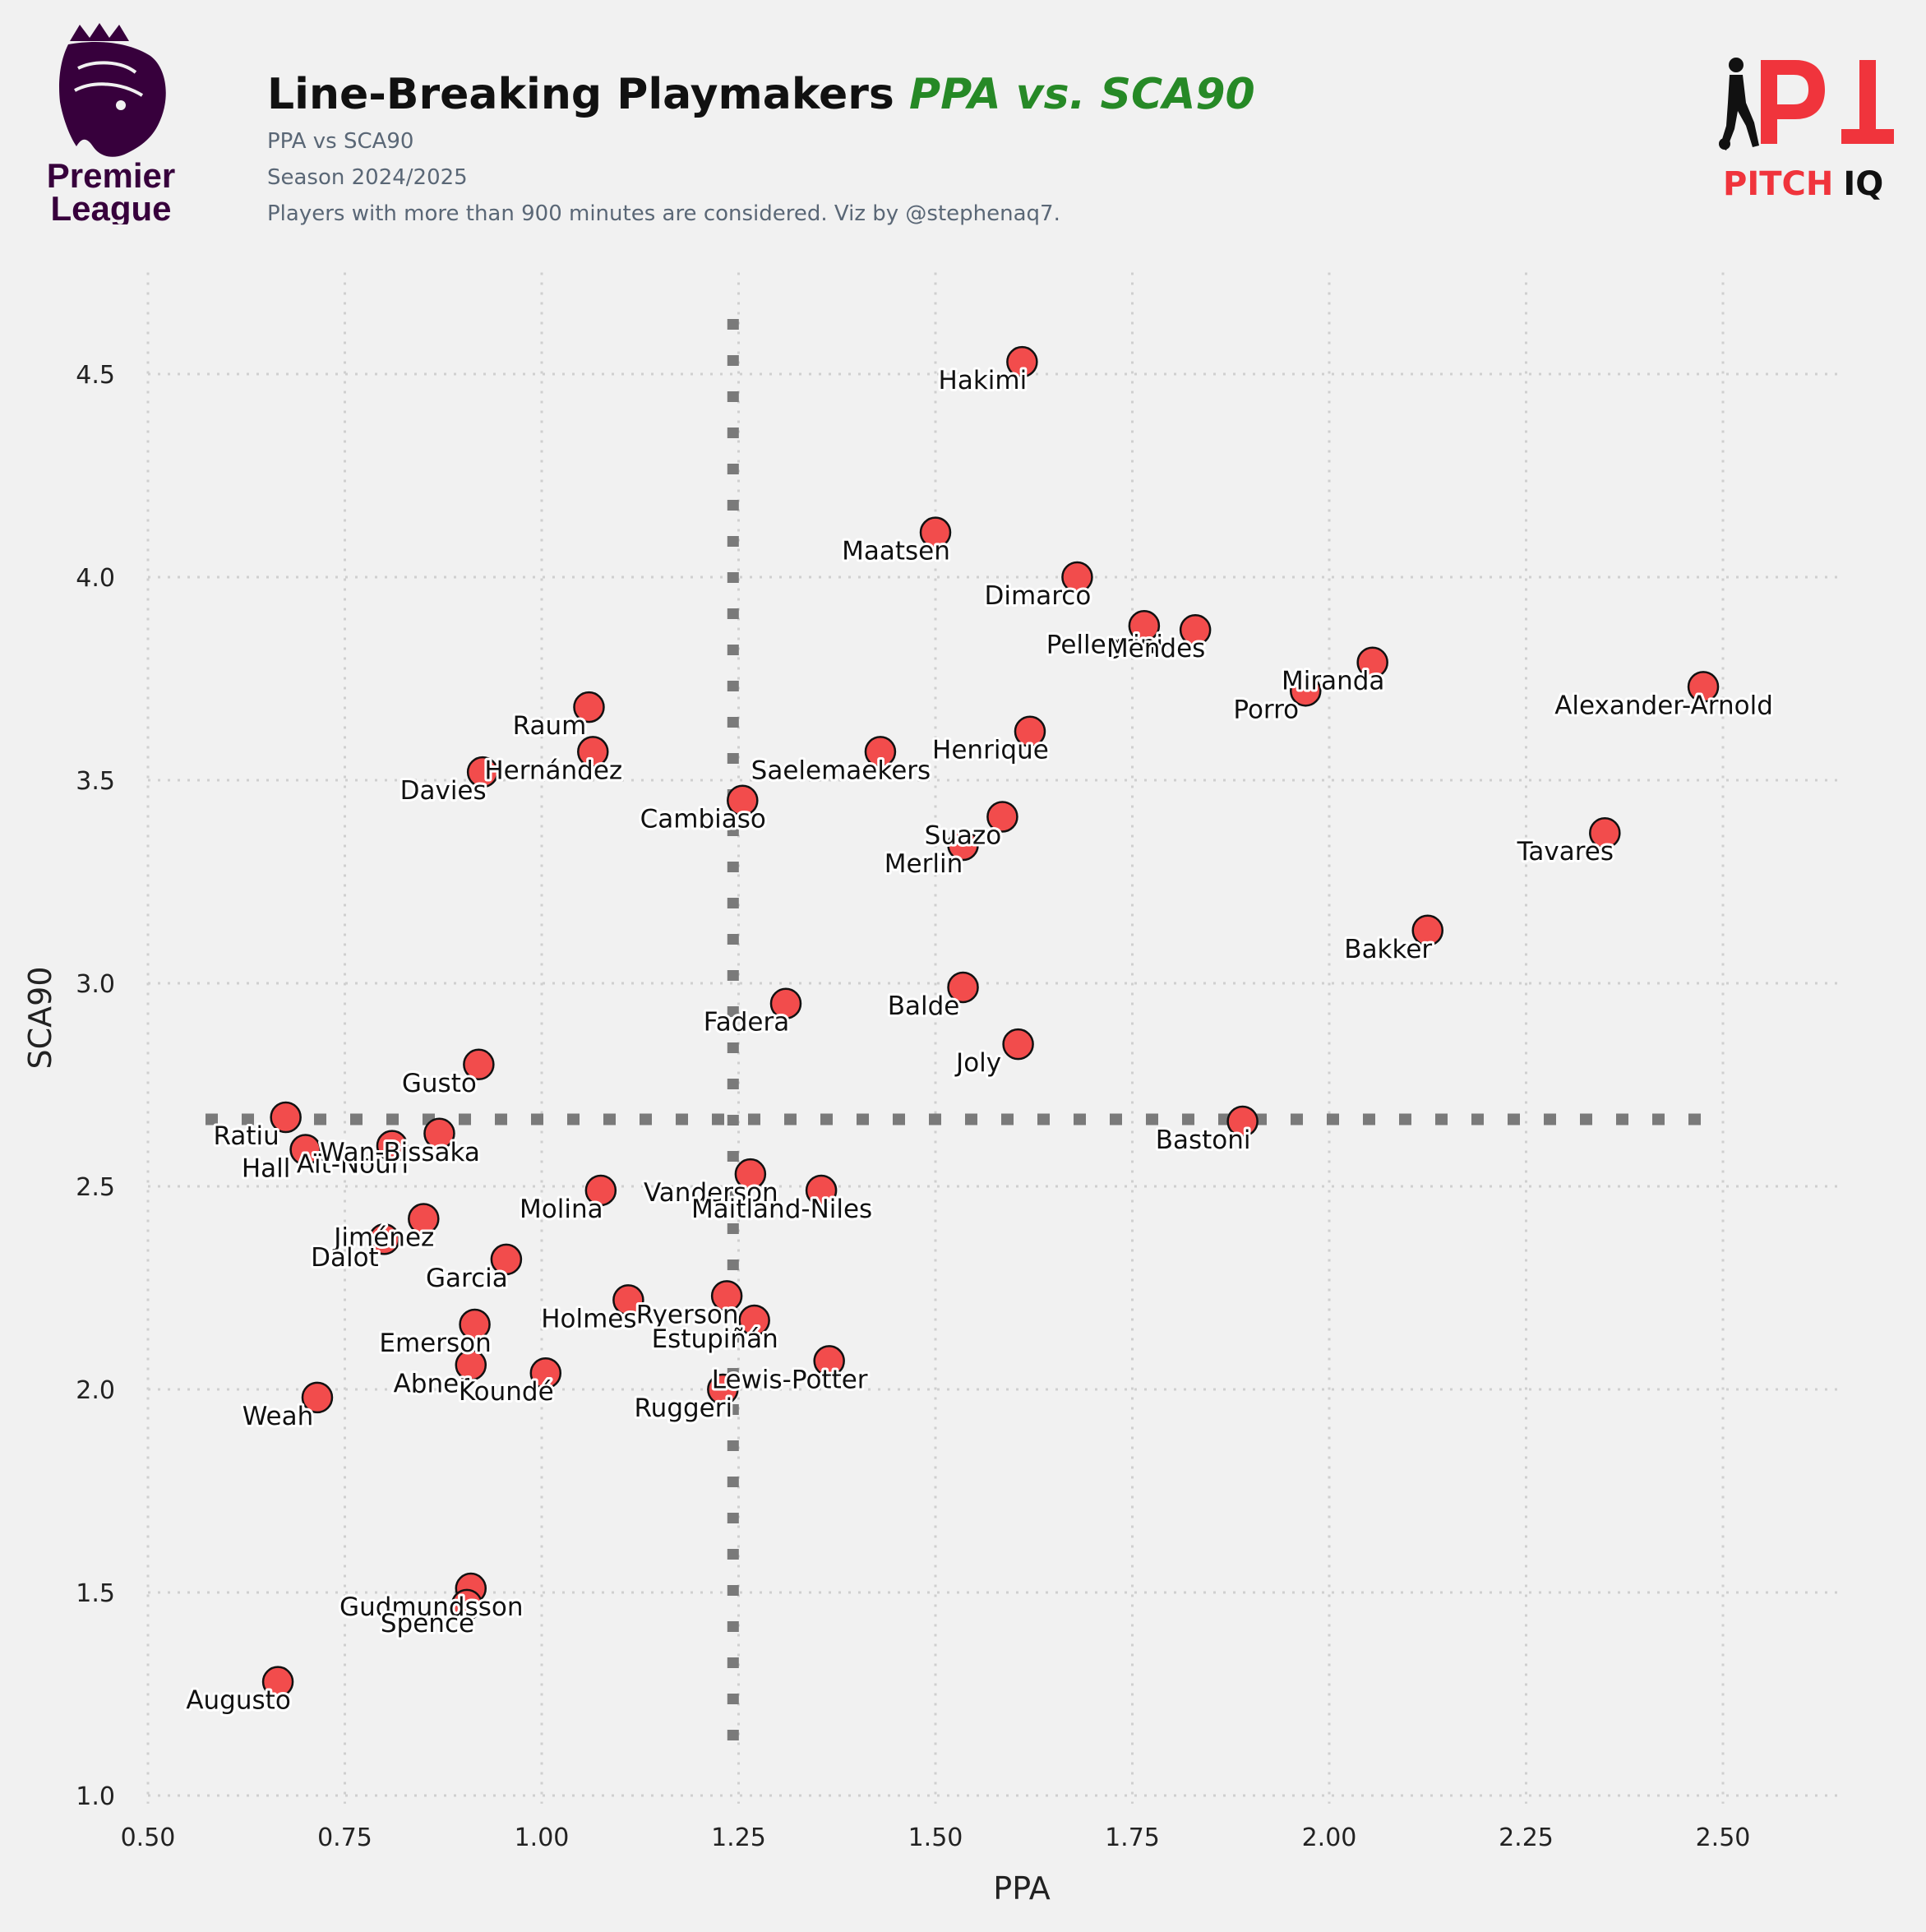  What do you see at coordinates (1778, 184) in the screenshot?
I see `pitchiq-word1: PITCH` at bounding box center [1778, 184].